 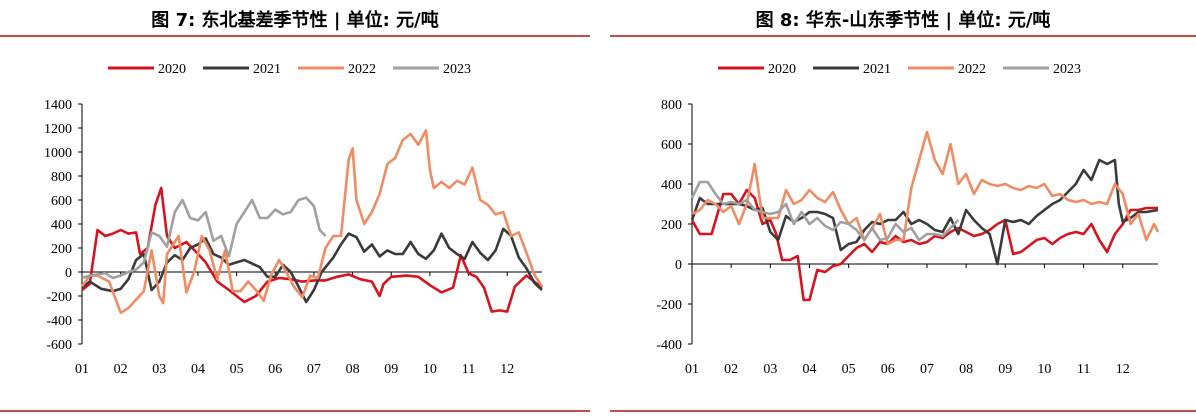 What do you see at coordinates (58, 153) in the screenshot?
I see `y-tick-label: 1000` at bounding box center [58, 153].